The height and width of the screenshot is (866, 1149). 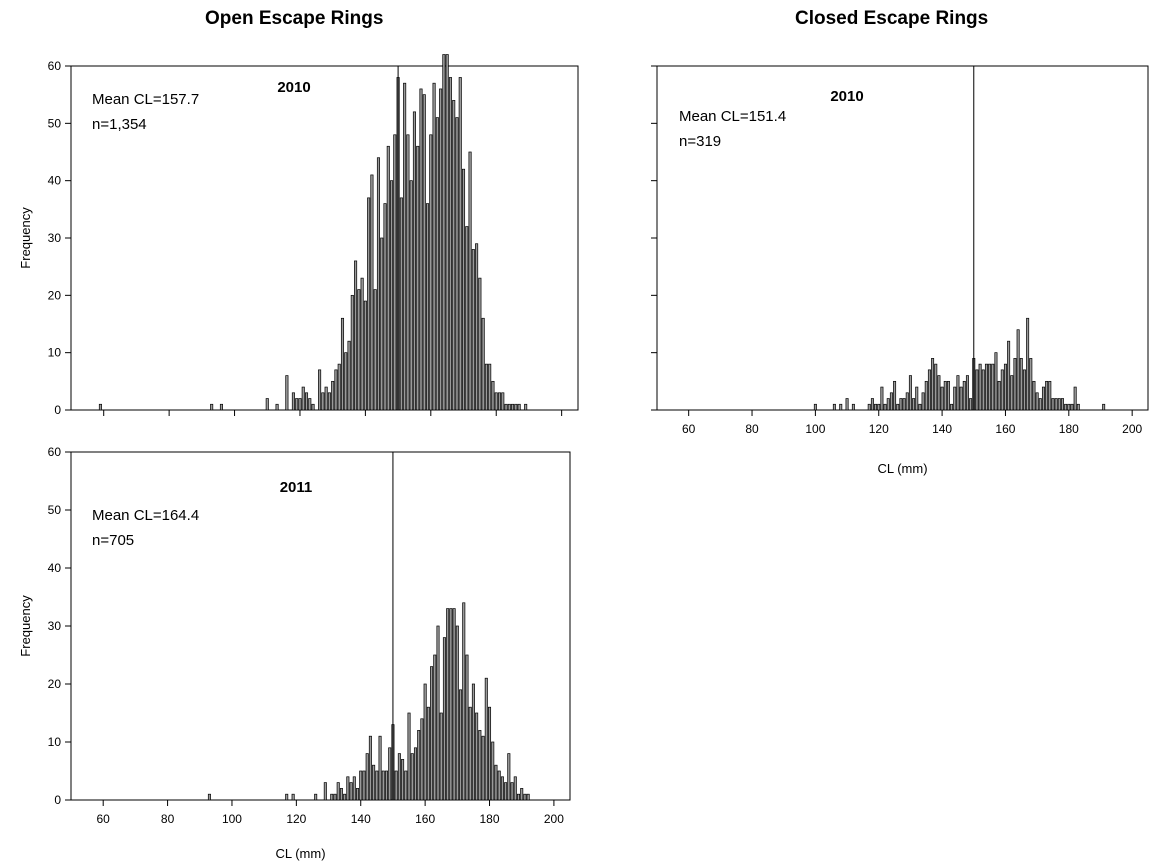 I want to click on mean-annotation: Mean CL=151.4, so click(x=732, y=116).